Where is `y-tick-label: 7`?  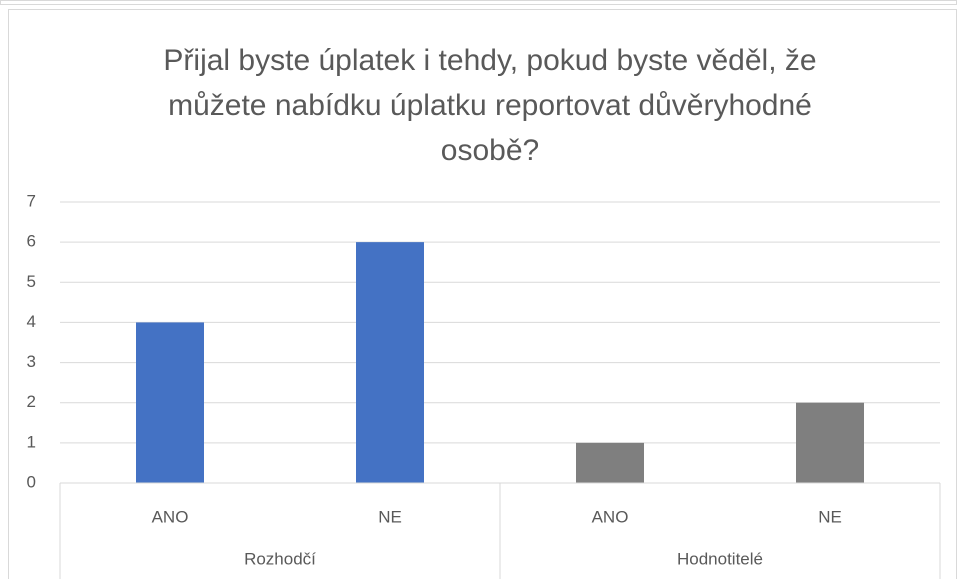
y-tick-label: 7 is located at coordinates (31, 200).